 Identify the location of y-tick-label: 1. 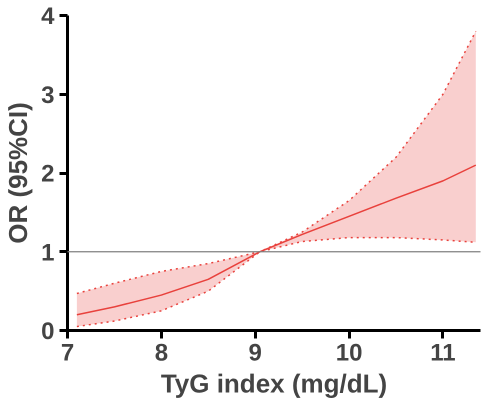
(48, 252).